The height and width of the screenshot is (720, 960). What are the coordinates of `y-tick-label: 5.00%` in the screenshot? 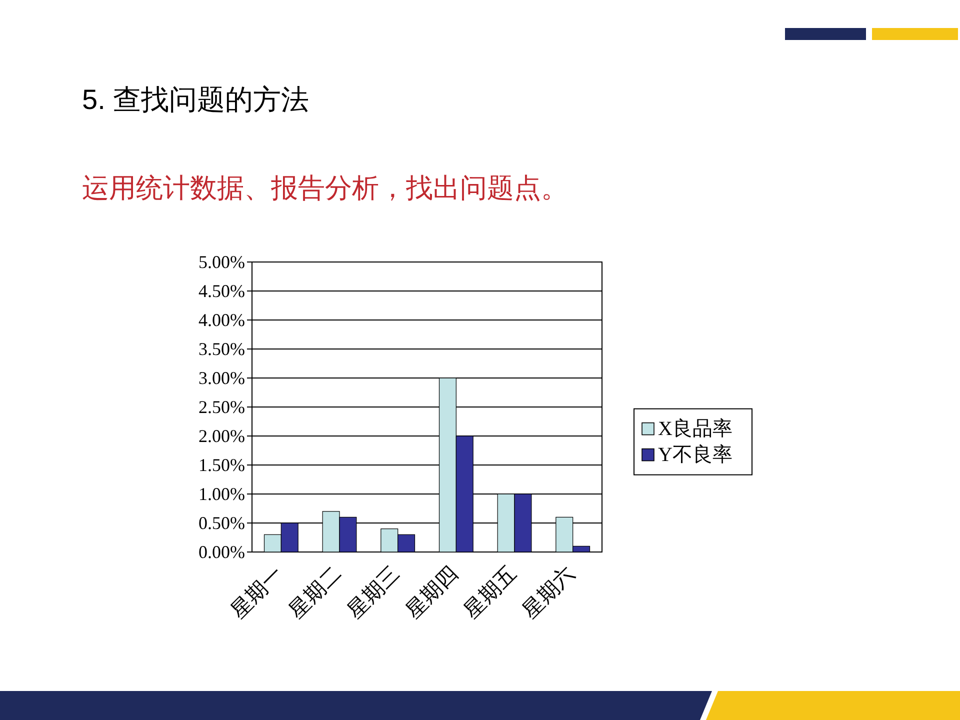 It's located at (221, 262).